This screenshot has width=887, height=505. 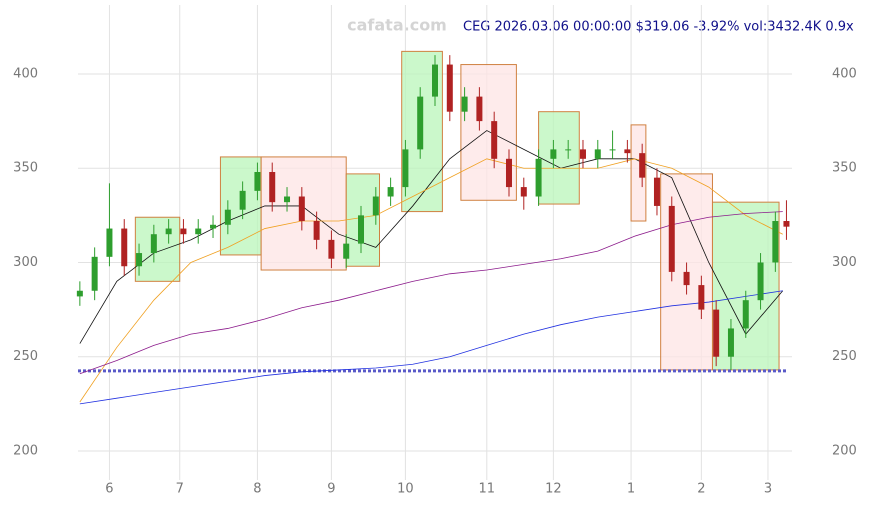 I want to click on x-tick-label: 8, so click(x=257, y=489).